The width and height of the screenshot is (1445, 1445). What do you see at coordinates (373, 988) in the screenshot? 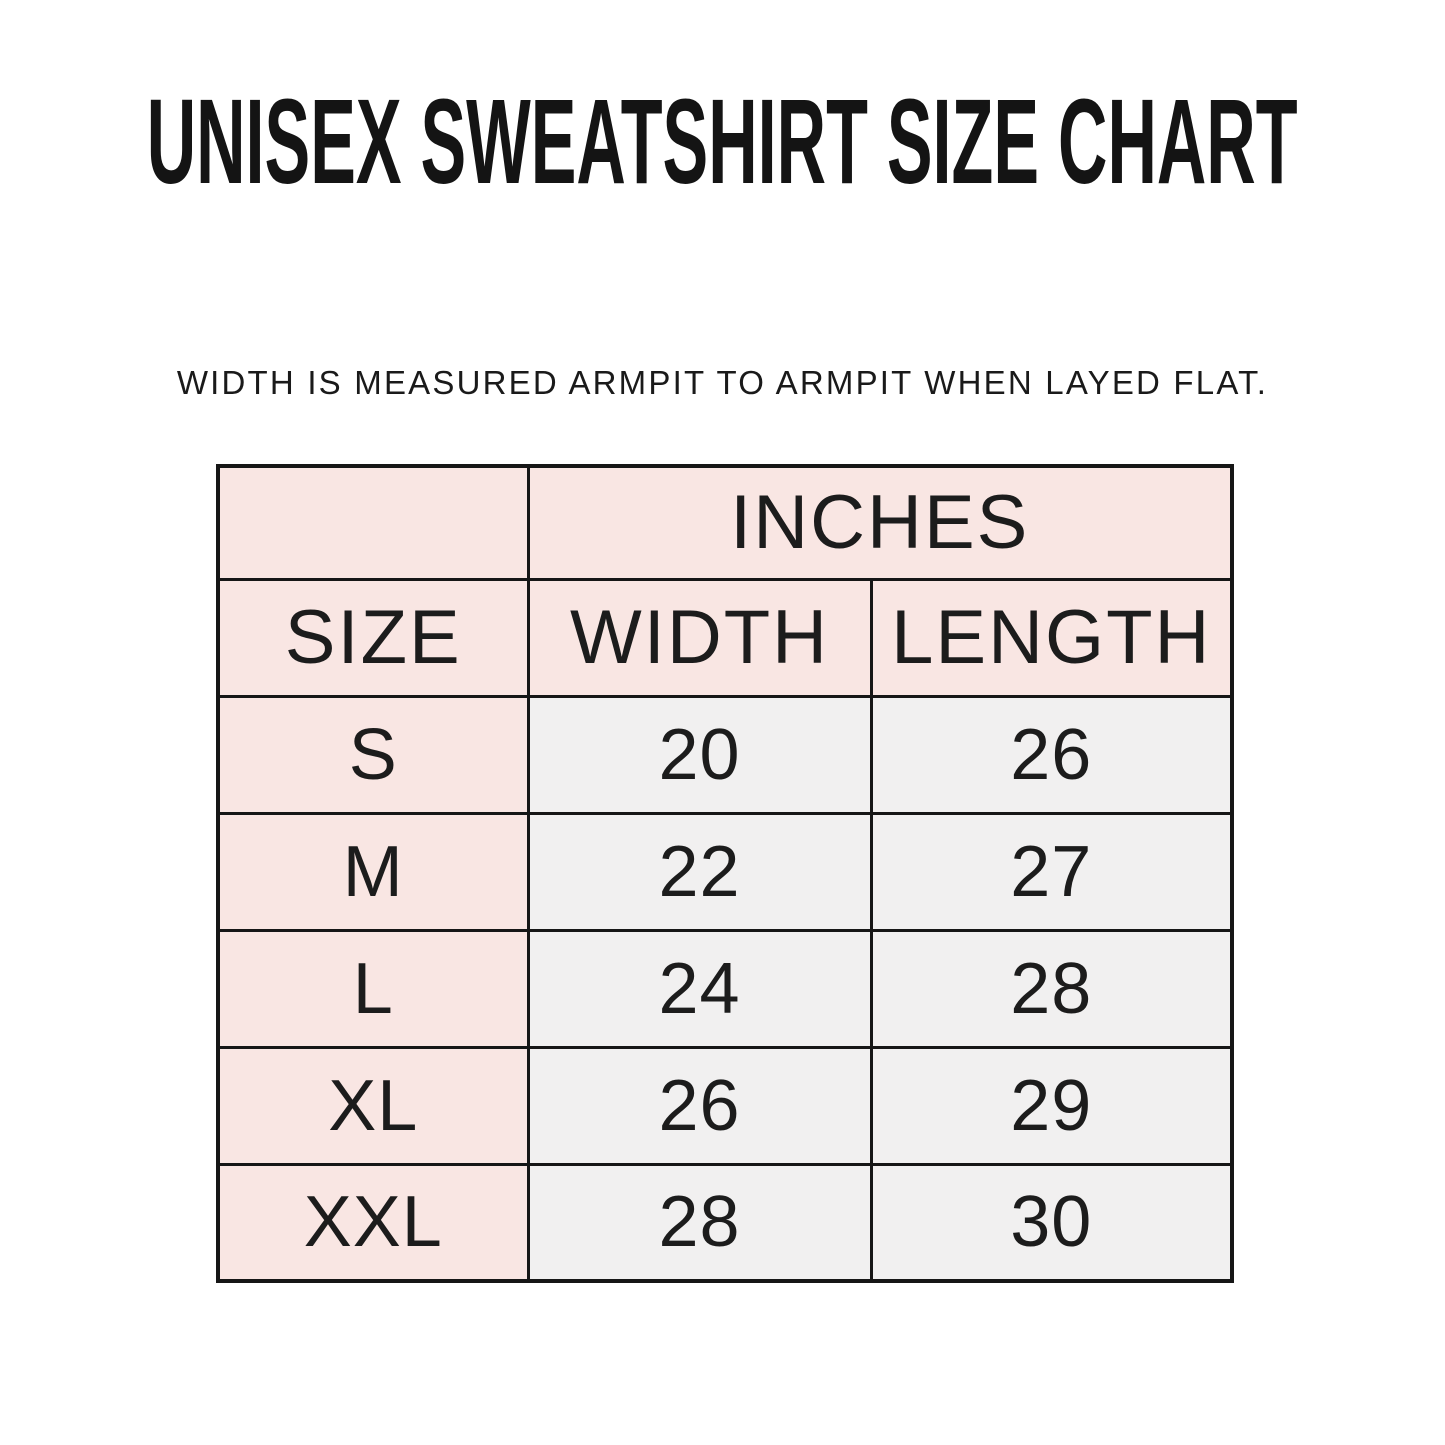
I see `size-cell: L` at bounding box center [373, 988].